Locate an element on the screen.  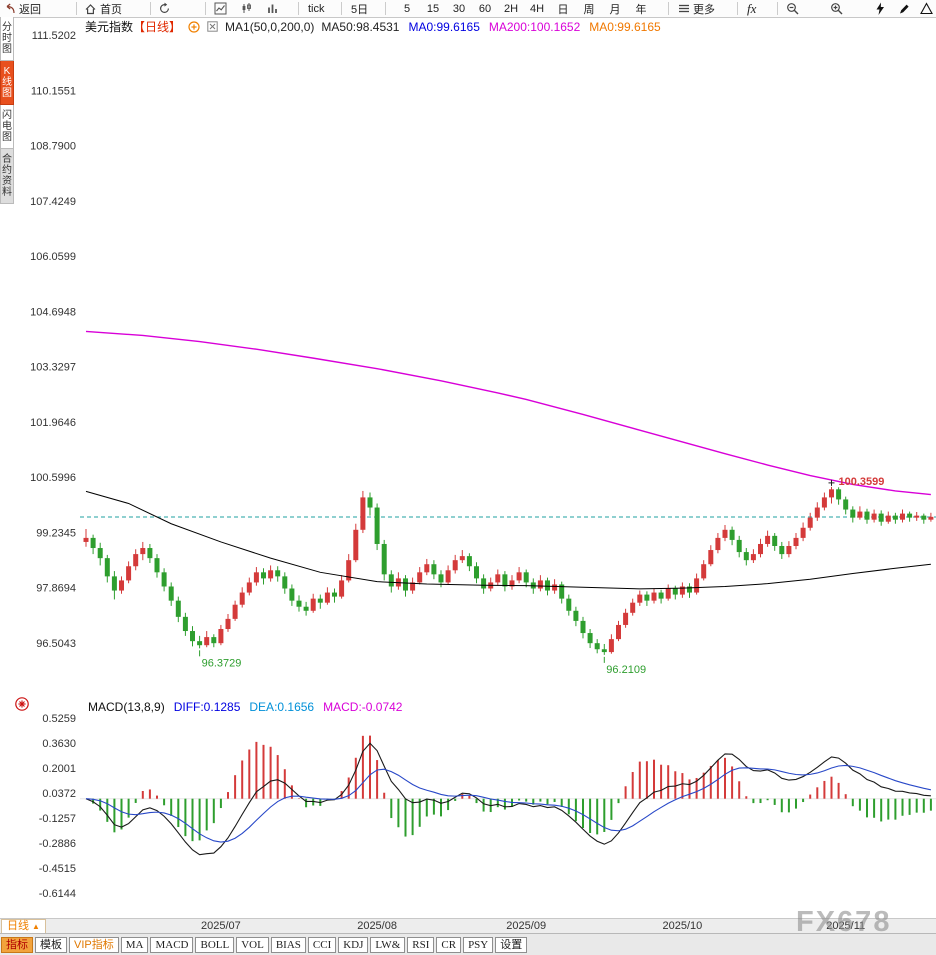
tab-lw: LW& is located at coordinates (388, 944).